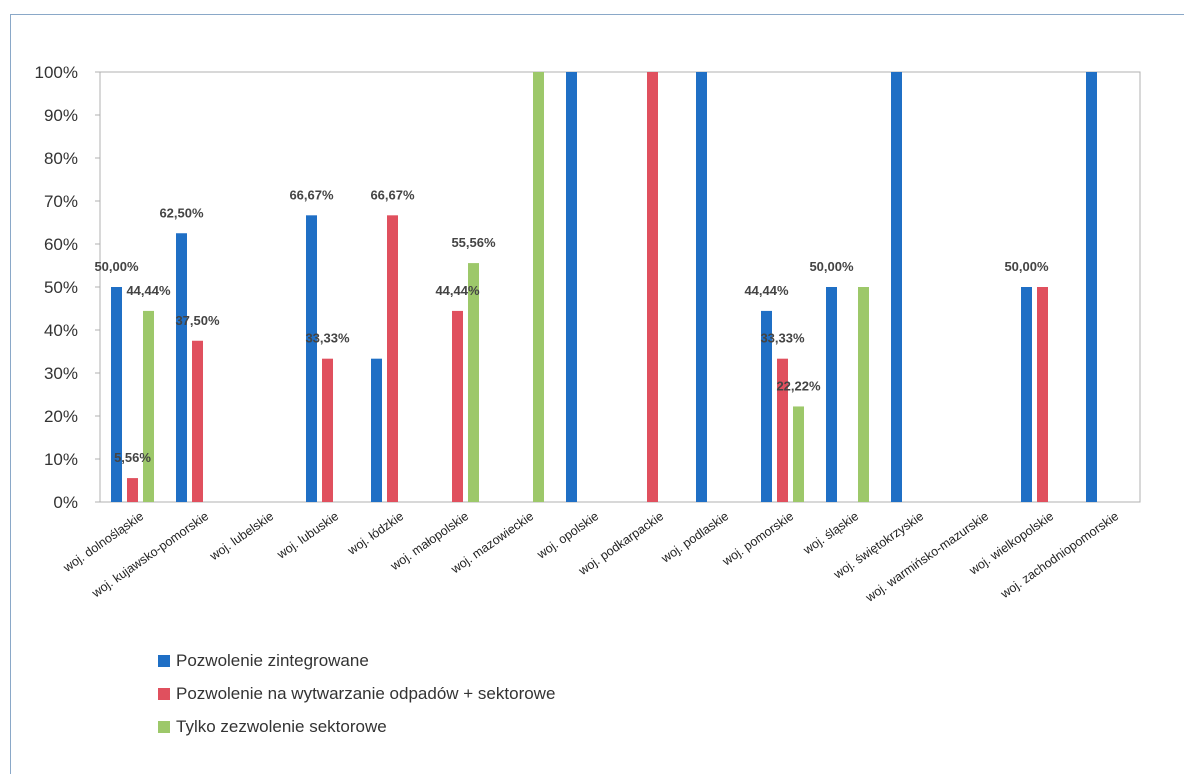 The height and width of the screenshot is (774, 1184). I want to click on x-tick-label: woj. lubuskie, so click(308, 535).